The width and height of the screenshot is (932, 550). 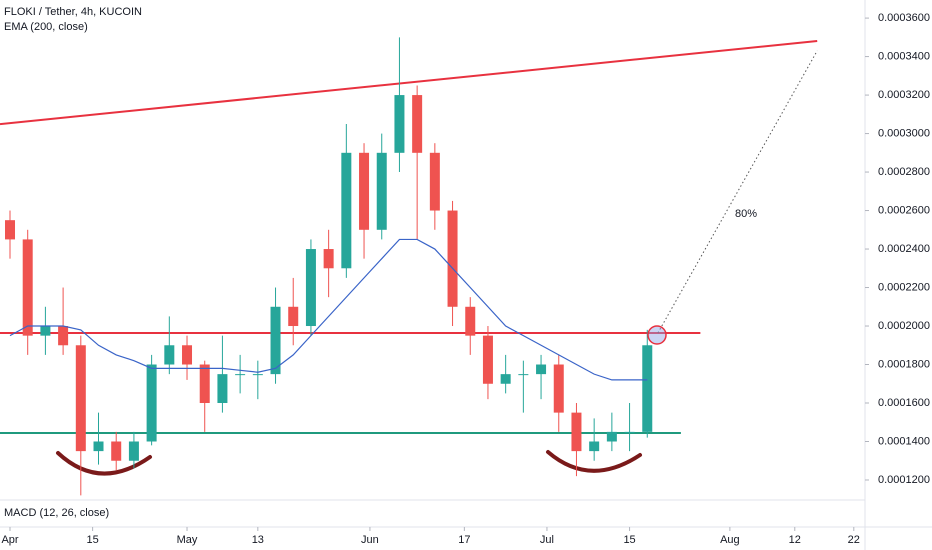 What do you see at coordinates (370, 540) in the screenshot?
I see `x-tick-label: Jun` at bounding box center [370, 540].